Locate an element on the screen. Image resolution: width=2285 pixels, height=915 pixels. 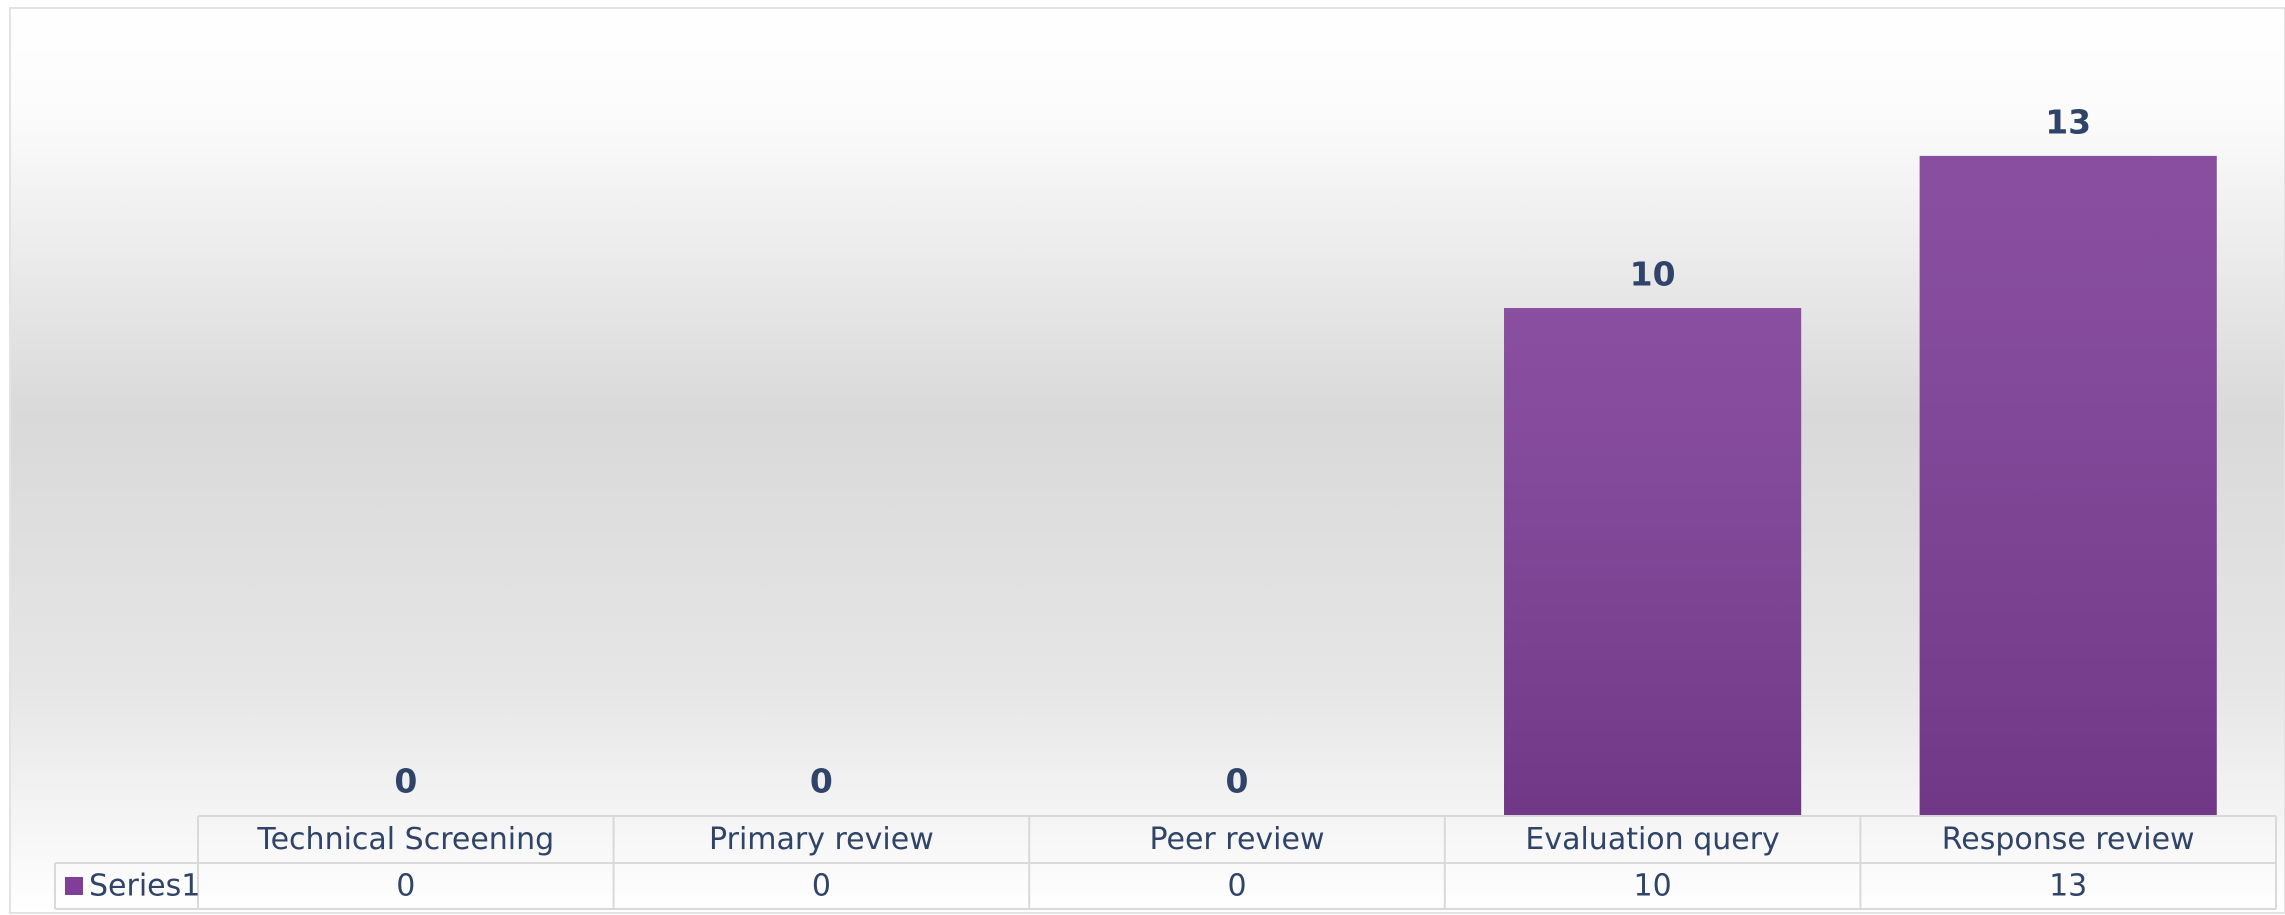
category-label: Response review is located at coordinates (2068, 839).